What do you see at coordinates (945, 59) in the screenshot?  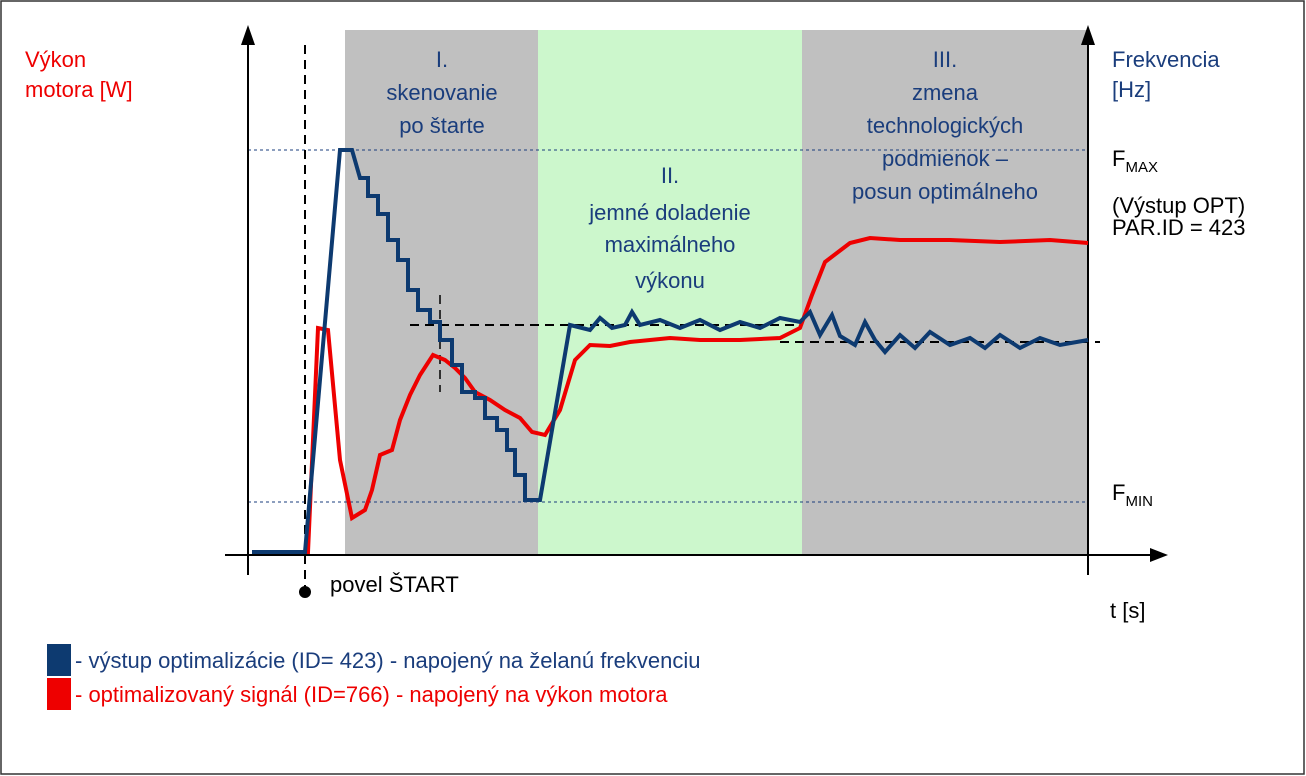 I see `phase-label: III.` at bounding box center [945, 59].